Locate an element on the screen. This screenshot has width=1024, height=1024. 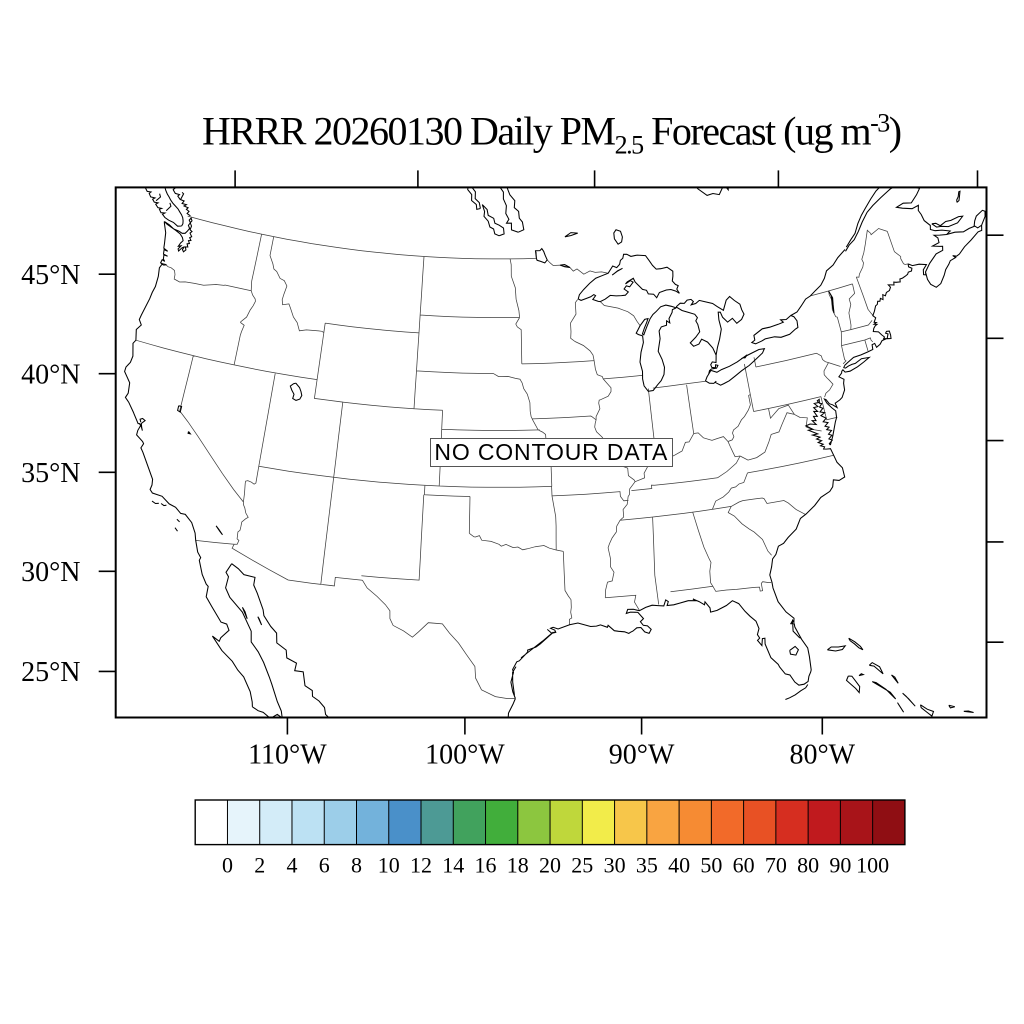
svg-text: 70 is located at coordinates (776, 864).